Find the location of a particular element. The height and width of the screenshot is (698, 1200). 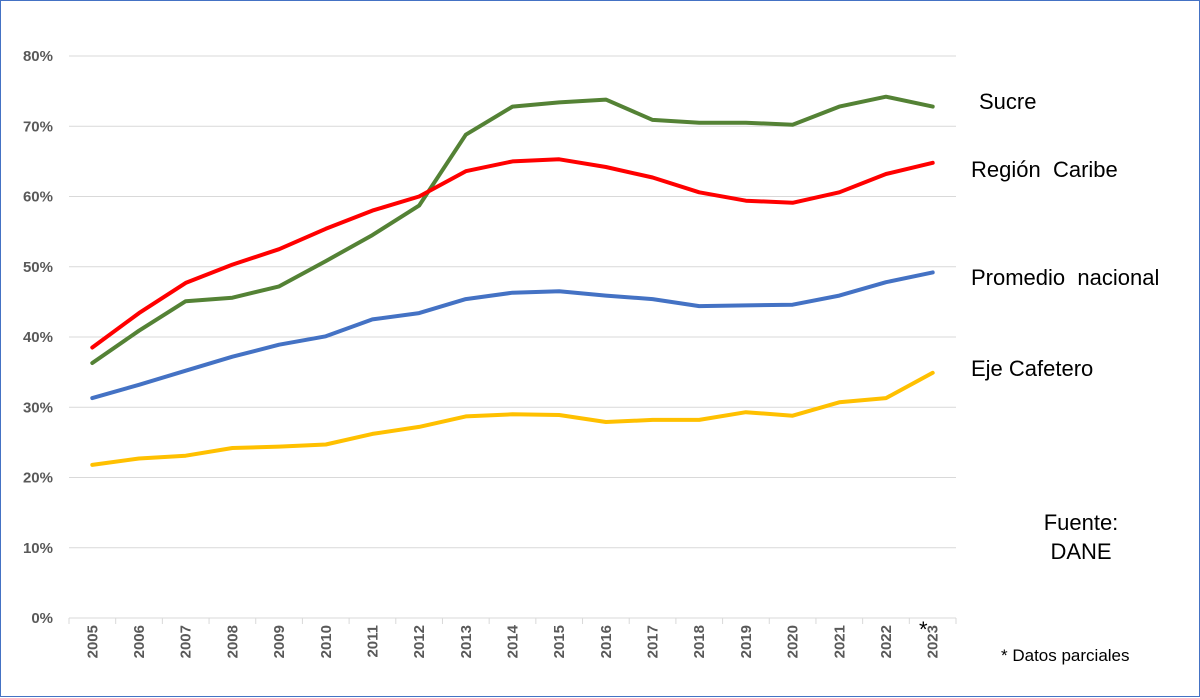

x-tick-label: 2006 is located at coordinates (139, 641).